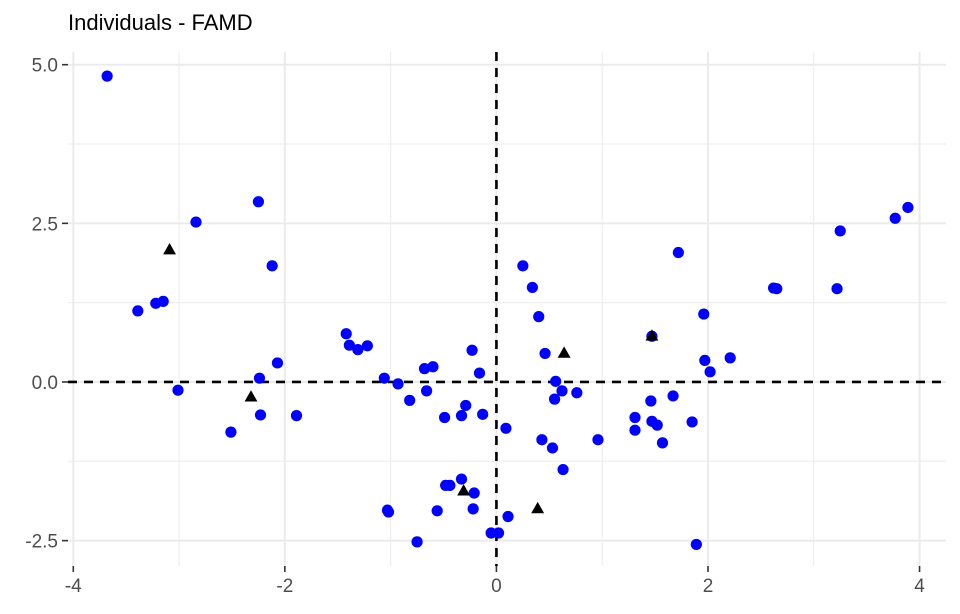 This screenshot has height=614, width=960. What do you see at coordinates (73, 586) in the screenshot?
I see `x-tick-label: -4` at bounding box center [73, 586].